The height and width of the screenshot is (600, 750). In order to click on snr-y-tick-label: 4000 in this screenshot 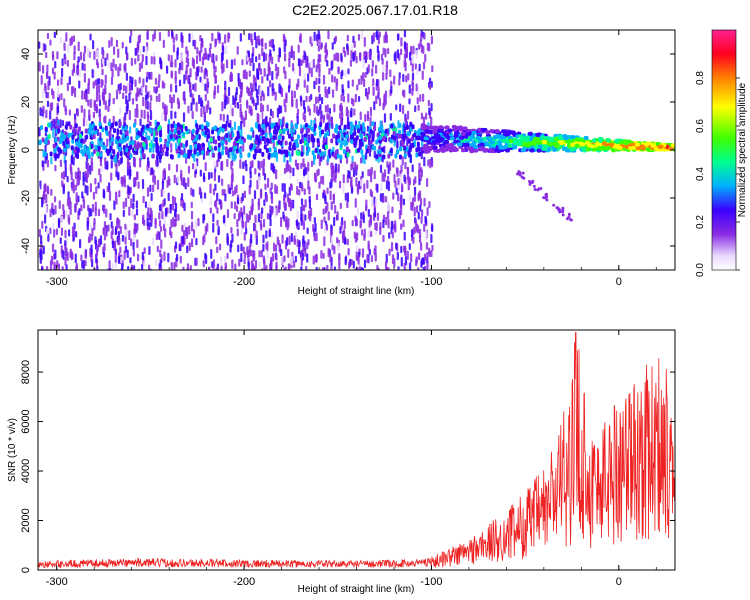, I will do `click(26, 471)`.